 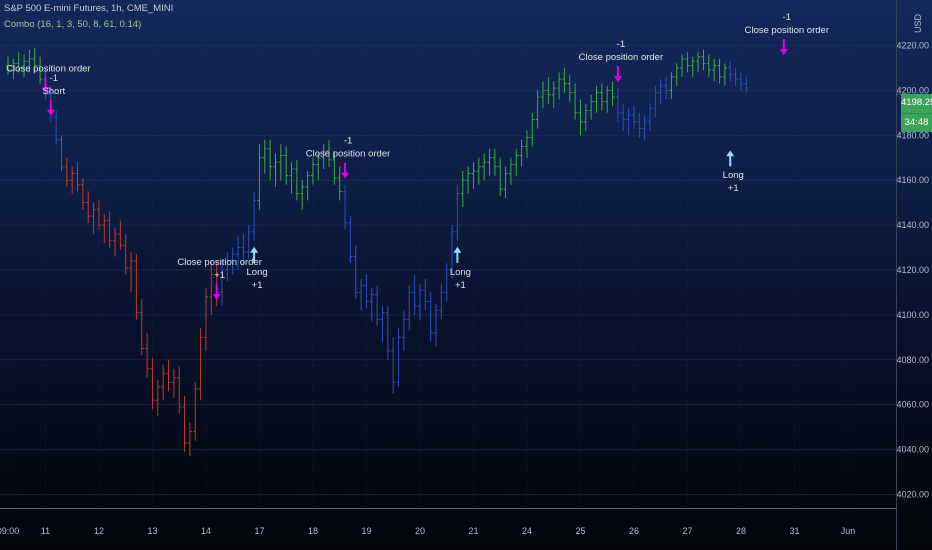 What do you see at coordinates (912, 225) in the screenshot?
I see `y-tick-label: 4140.00` at bounding box center [912, 225].